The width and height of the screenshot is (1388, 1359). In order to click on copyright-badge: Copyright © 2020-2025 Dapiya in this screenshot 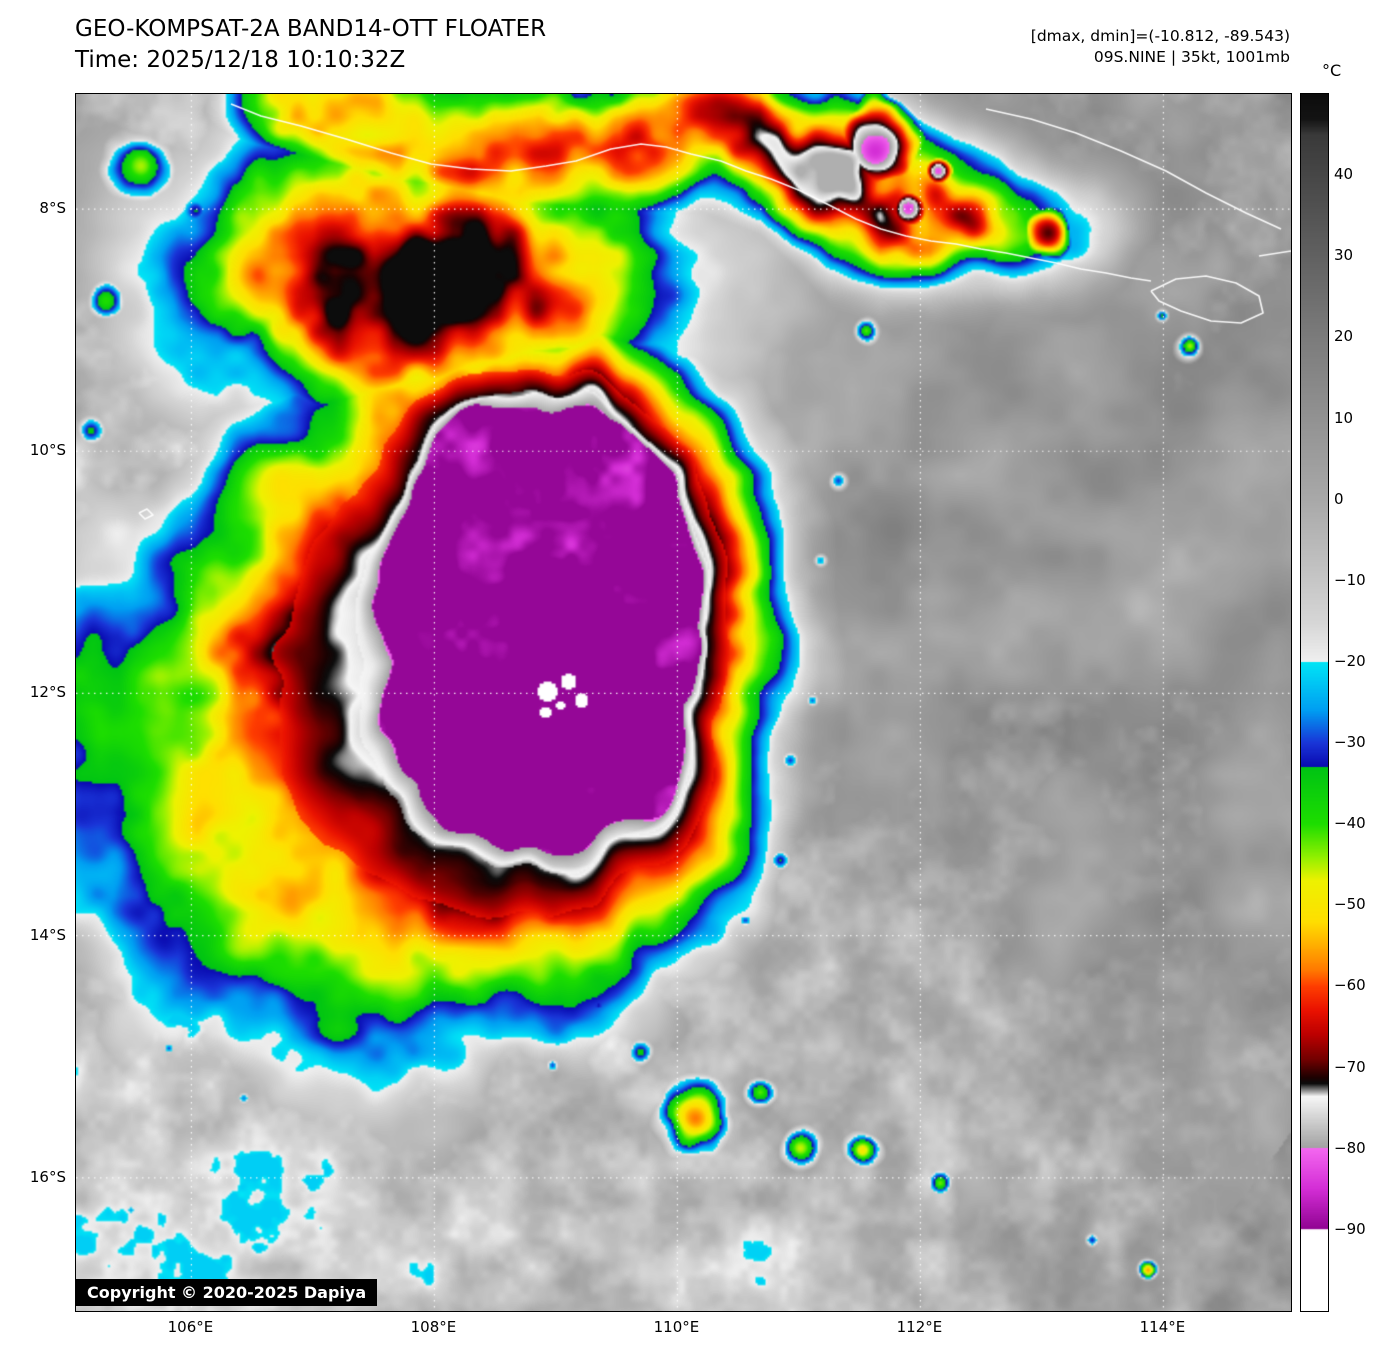, I will do `click(227, 1292)`.